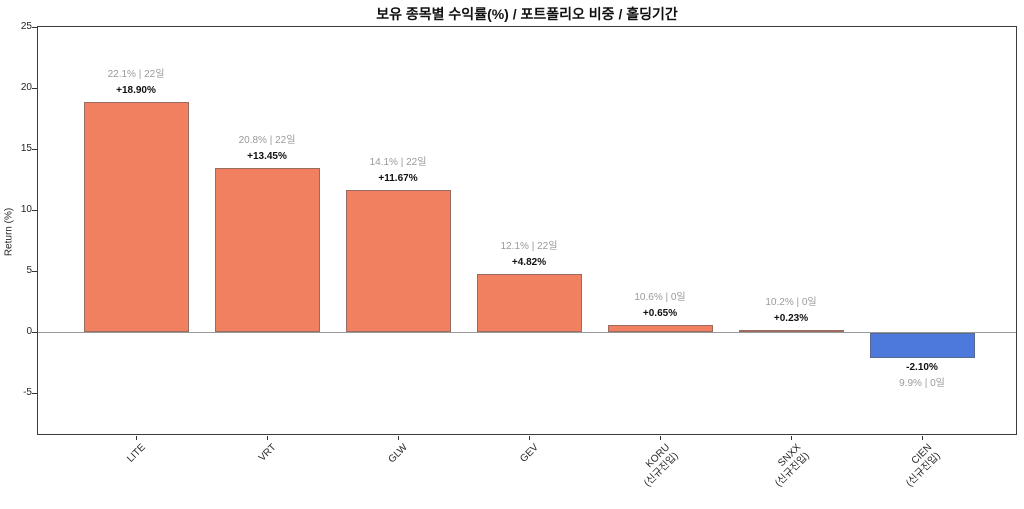 The height and width of the screenshot is (509, 1024). What do you see at coordinates (26, 87) in the screenshot?
I see `y-tick-label: 20` at bounding box center [26, 87].